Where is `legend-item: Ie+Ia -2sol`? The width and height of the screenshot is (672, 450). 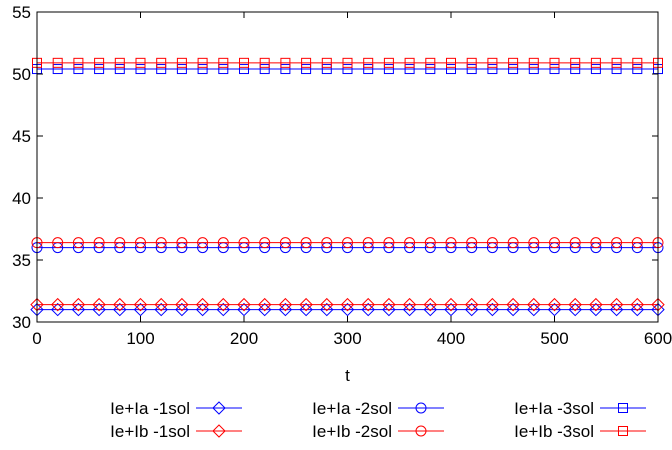
legend-item: Ie+Ia -2sol is located at coordinates (378, 408).